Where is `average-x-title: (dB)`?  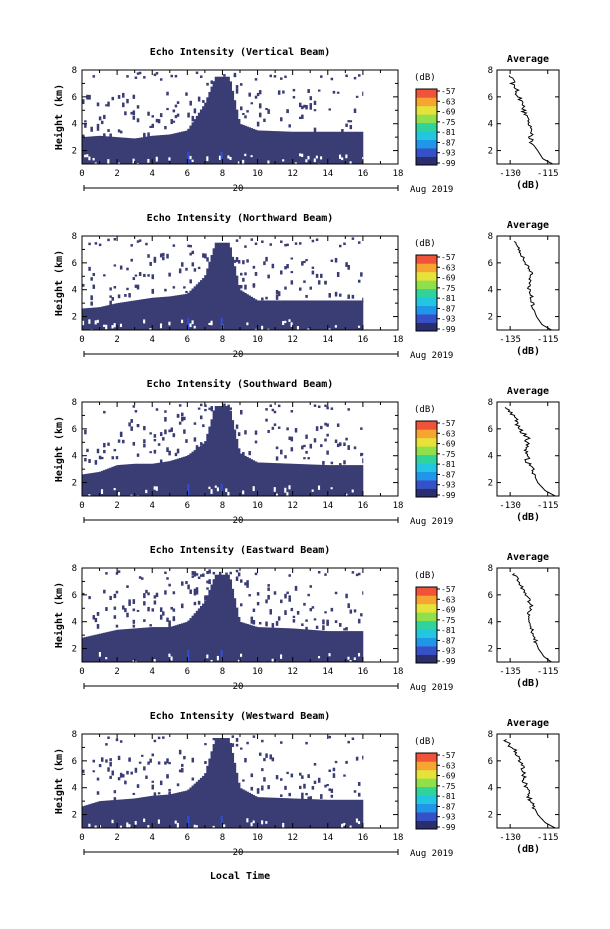 average-x-title: (dB) is located at coordinates (528, 683).